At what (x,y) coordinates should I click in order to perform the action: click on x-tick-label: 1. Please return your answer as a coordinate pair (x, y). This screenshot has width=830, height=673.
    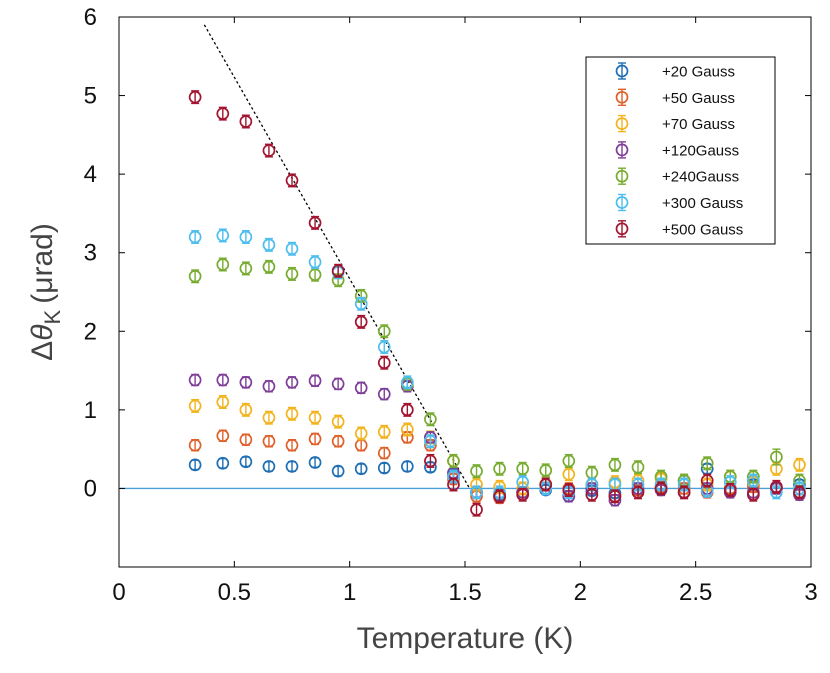
    Looking at the image, I should click on (349, 592).